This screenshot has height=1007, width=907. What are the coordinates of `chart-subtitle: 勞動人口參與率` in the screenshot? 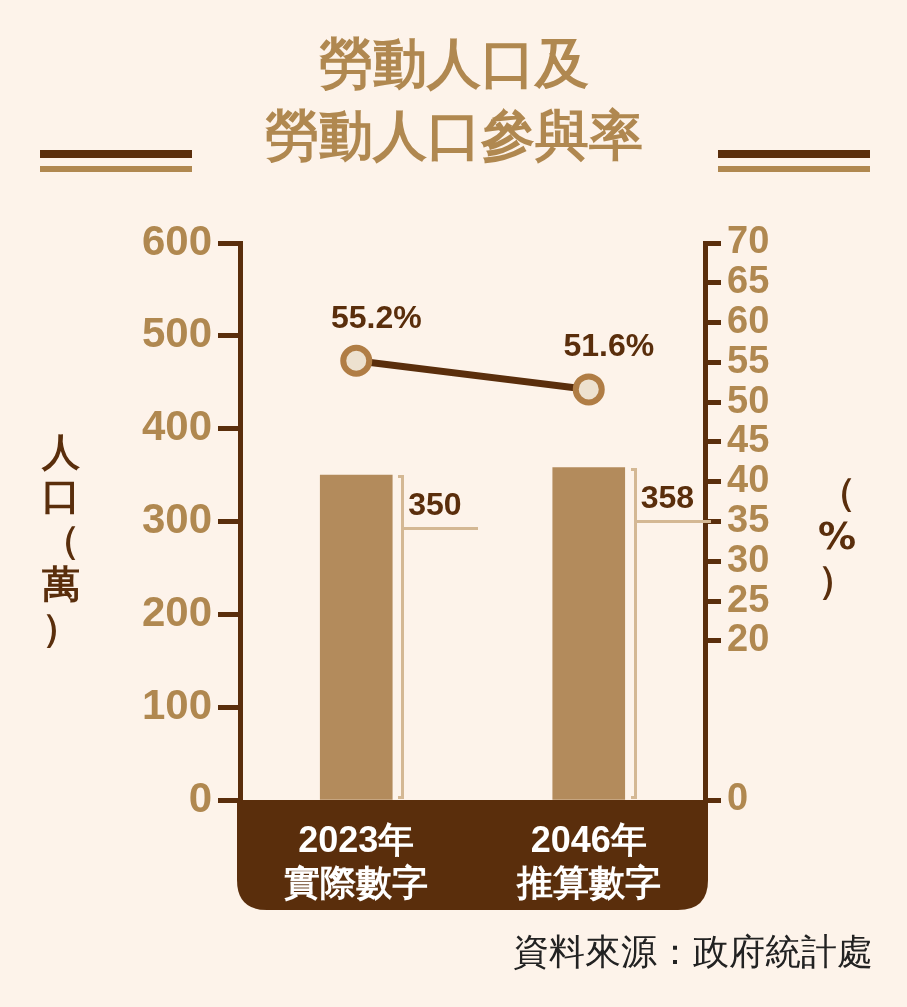 It's located at (453, 136).